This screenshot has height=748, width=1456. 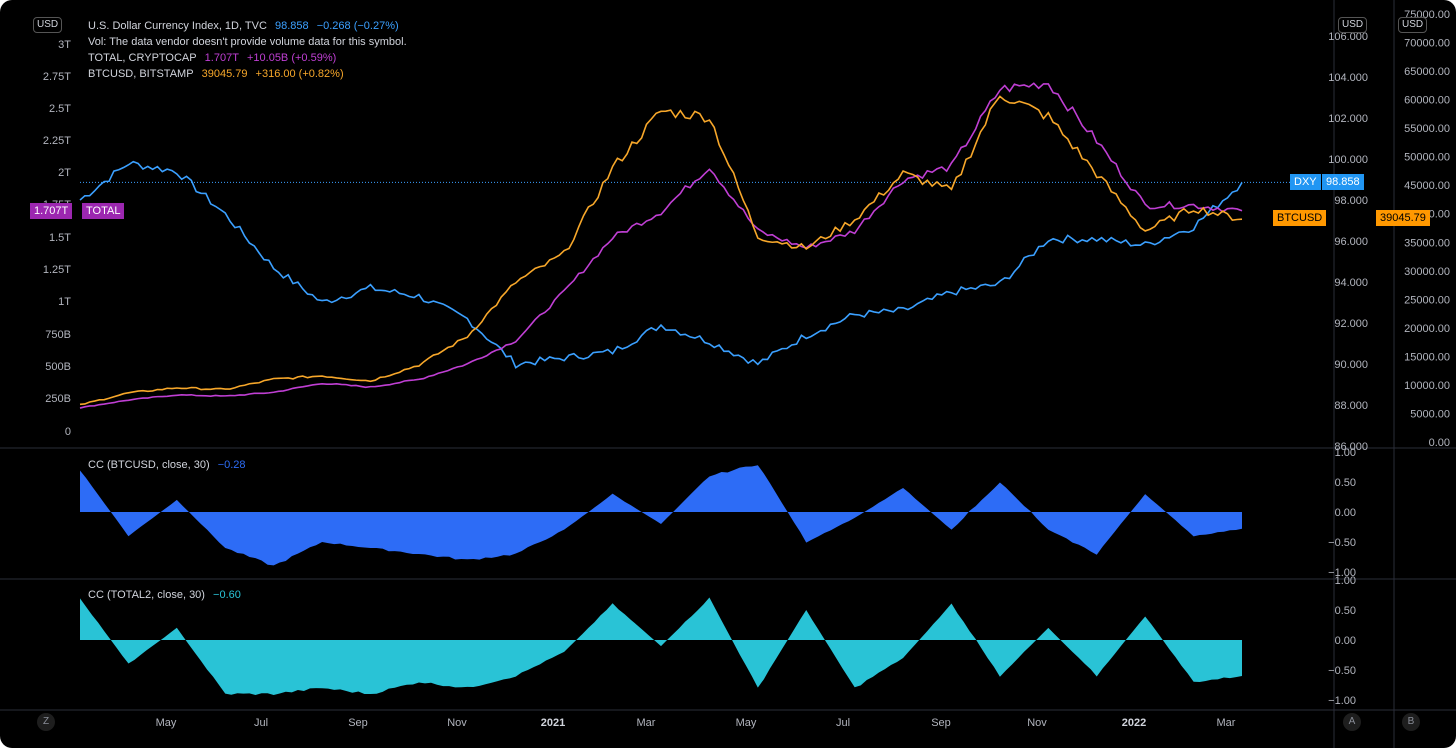 I want to click on btc-price-label: 39045.79, so click(x=1403, y=218).